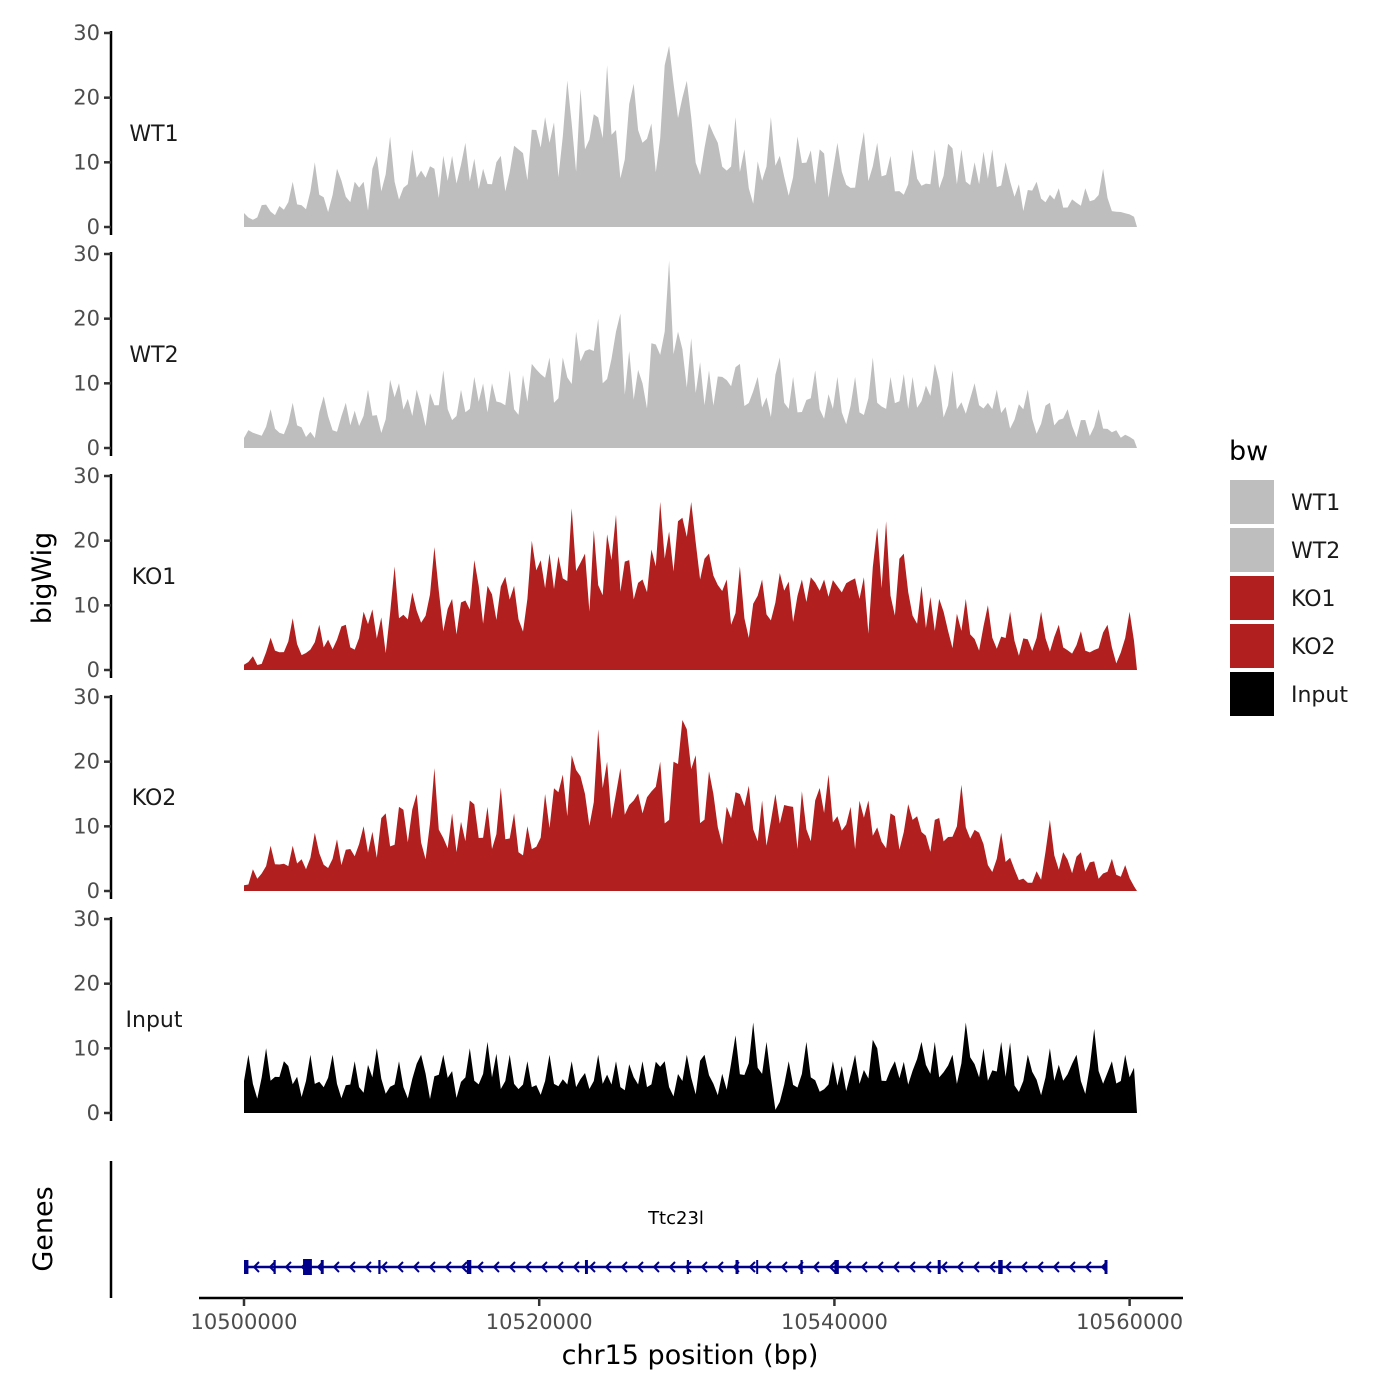  I want to click on track-label: KO2, so click(154, 798).